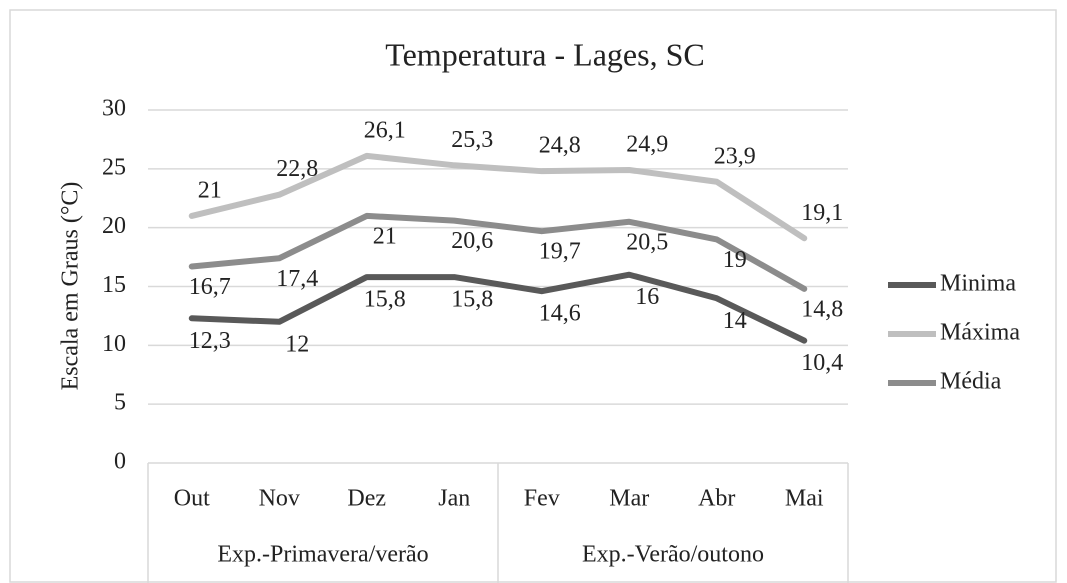  Describe the element at coordinates (822, 363) in the screenshot. I see `data-label: 10,4` at that location.